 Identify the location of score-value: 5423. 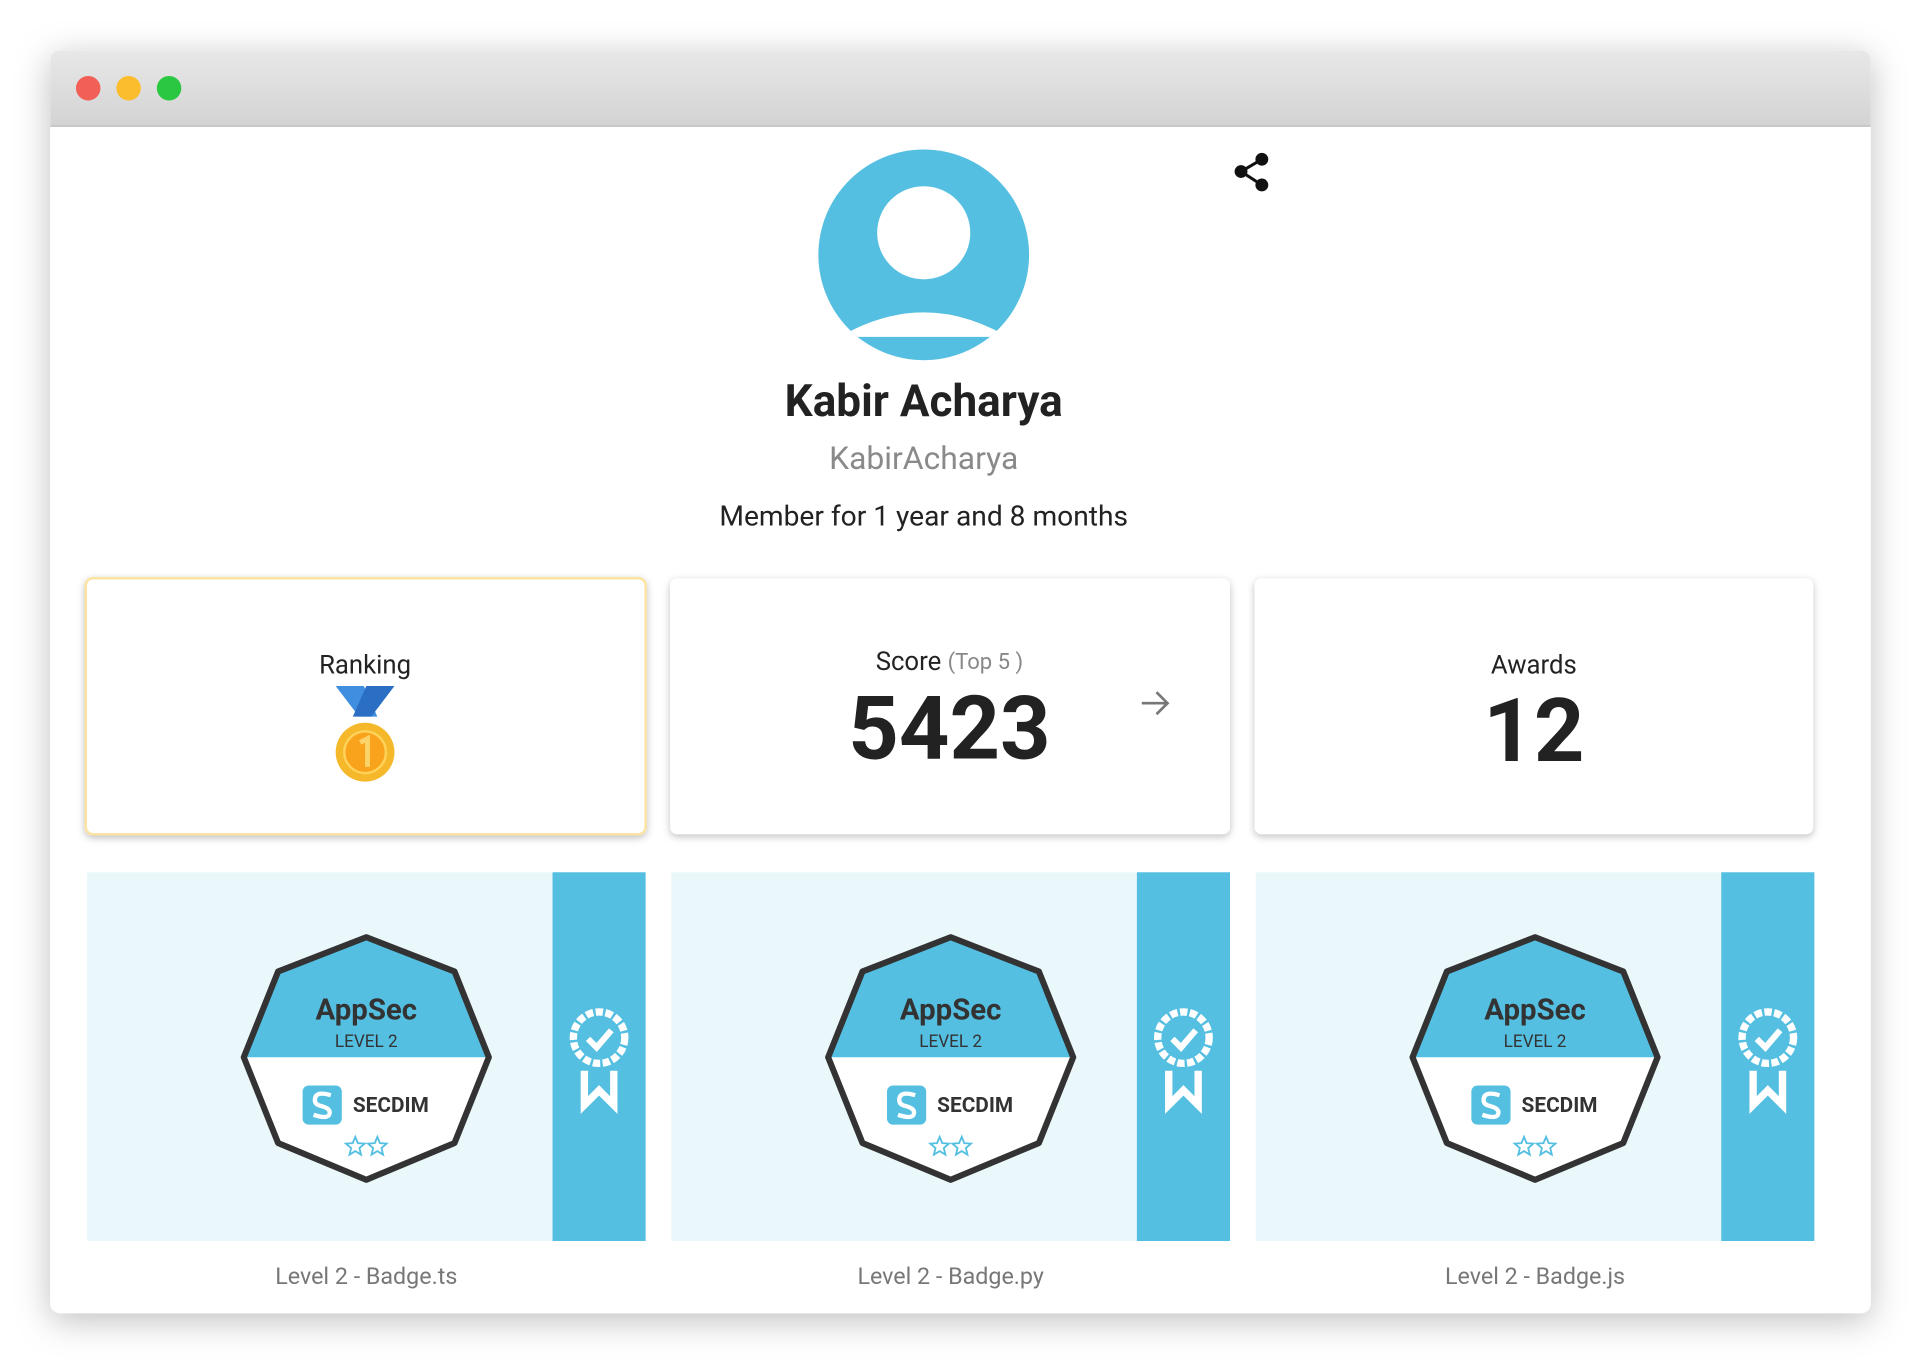
(949, 728).